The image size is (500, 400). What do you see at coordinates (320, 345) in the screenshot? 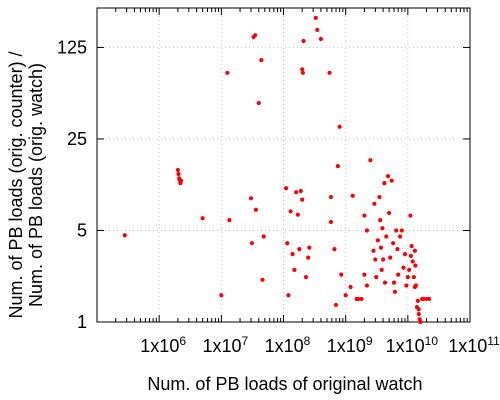
I see `x-tick-labels: 1x106 1x10⁷ 1x10⁸ 1x10⁹ 1x10¹⁰ 1x10¹¹` at bounding box center [320, 345].